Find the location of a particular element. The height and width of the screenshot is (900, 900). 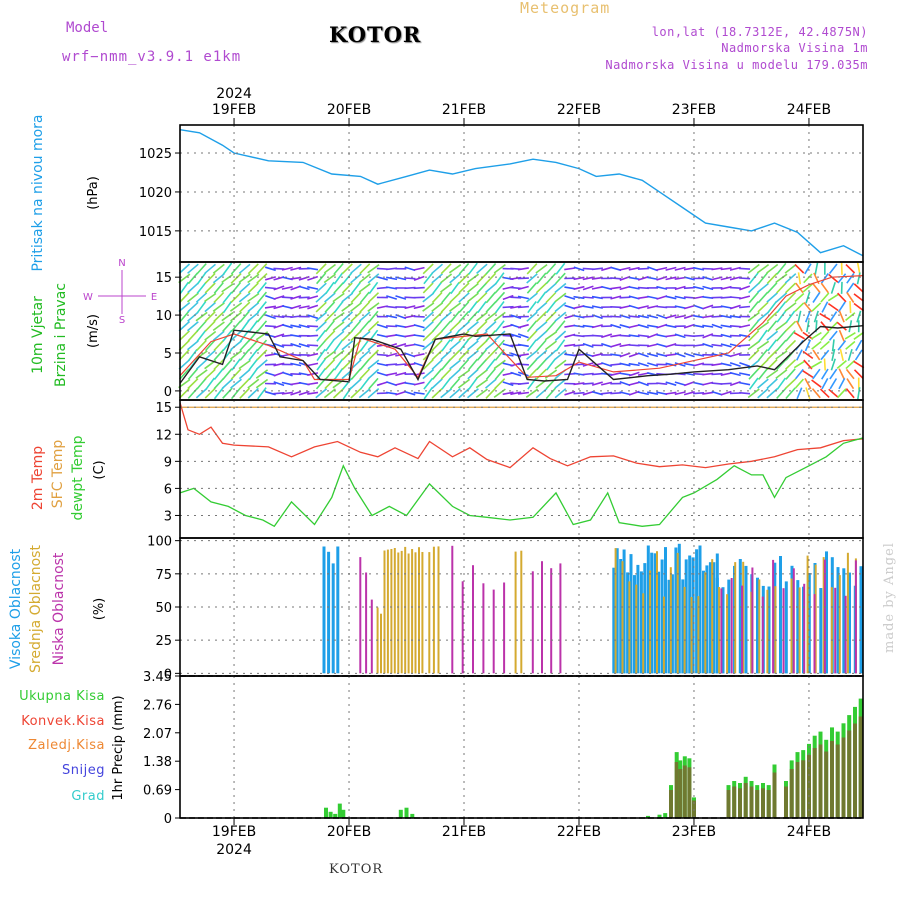

model-label: Model is located at coordinates (87, 28).